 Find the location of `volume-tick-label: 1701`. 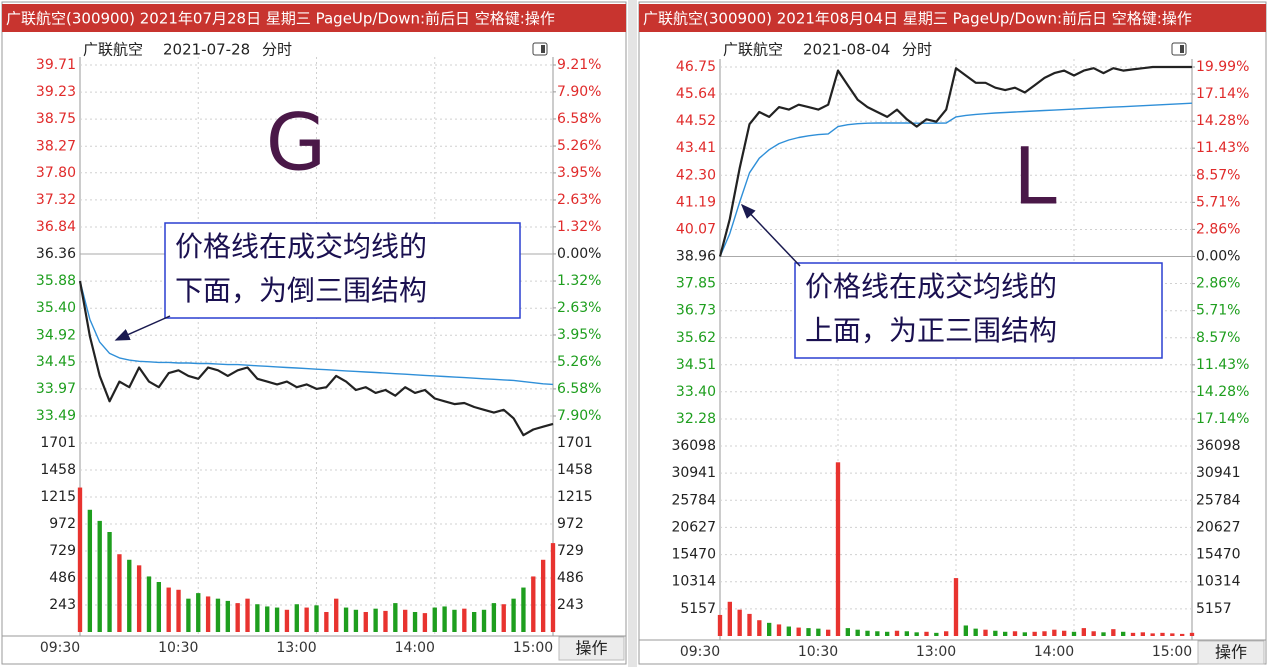

volume-tick-label: 1701 is located at coordinates (58, 443).